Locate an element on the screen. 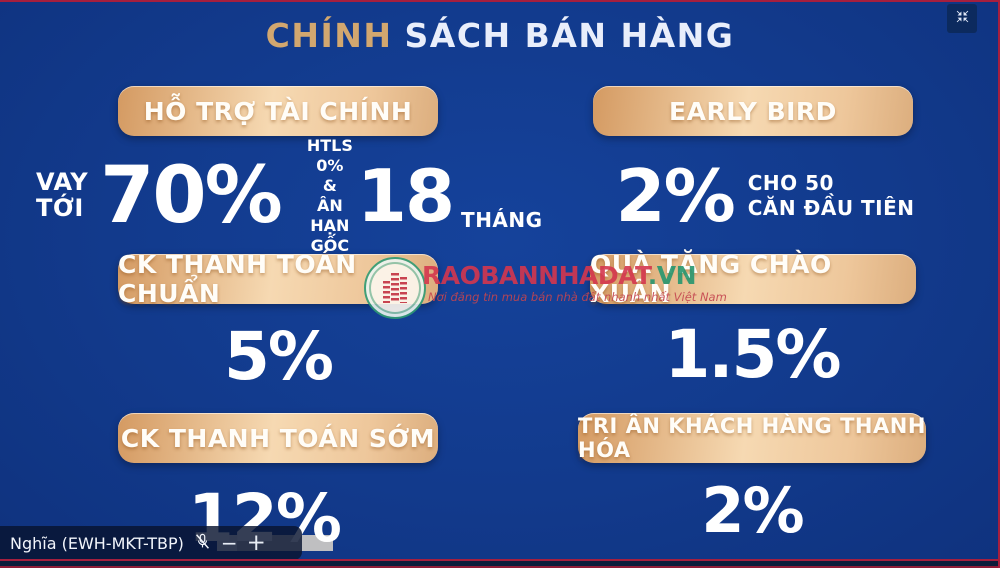 This screenshot has height=568, width=1000. standard-discount-value: 5% is located at coordinates (278, 356).